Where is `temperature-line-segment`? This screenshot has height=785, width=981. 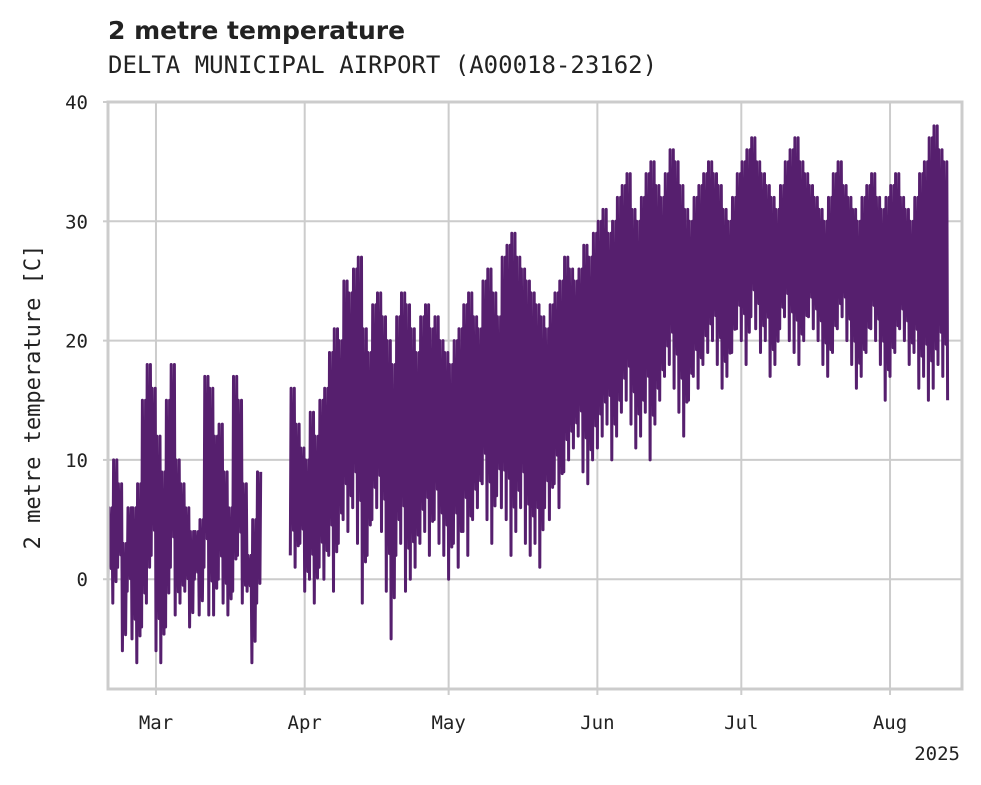
temperature-line-segment is located at coordinates (184, 514).